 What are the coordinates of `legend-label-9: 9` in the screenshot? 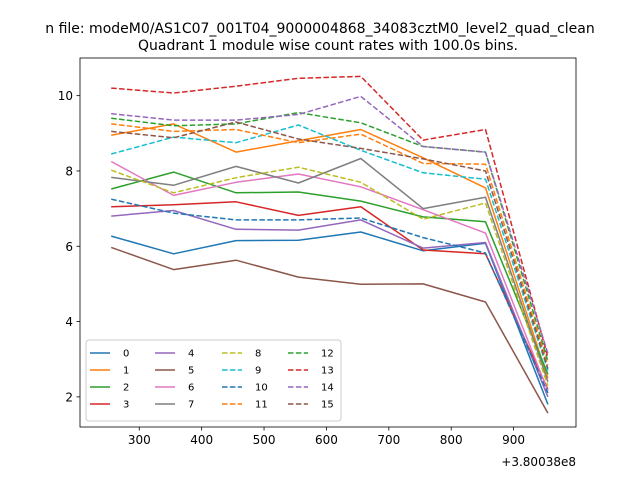 It's located at (258, 371).